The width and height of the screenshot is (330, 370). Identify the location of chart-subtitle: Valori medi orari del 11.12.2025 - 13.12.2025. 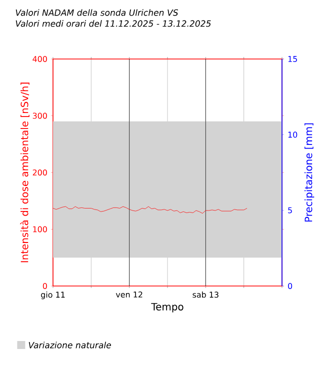
(113, 23).